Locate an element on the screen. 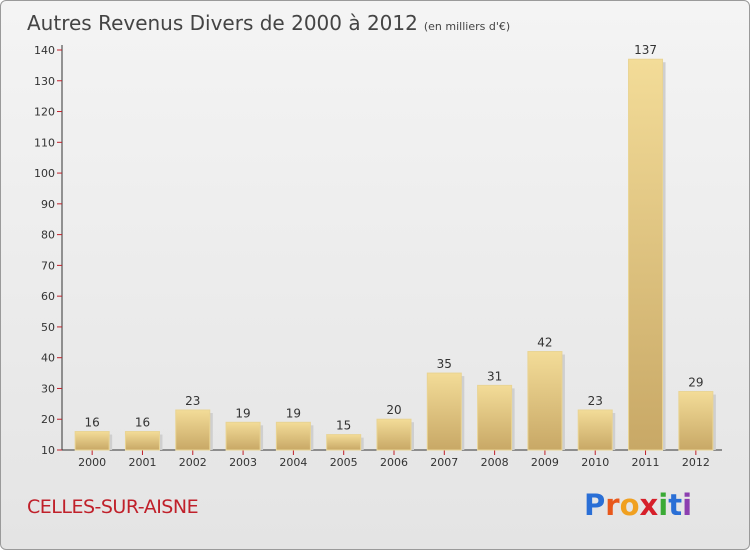 This screenshot has height=550, width=750. data-label: 137 is located at coordinates (645, 50).